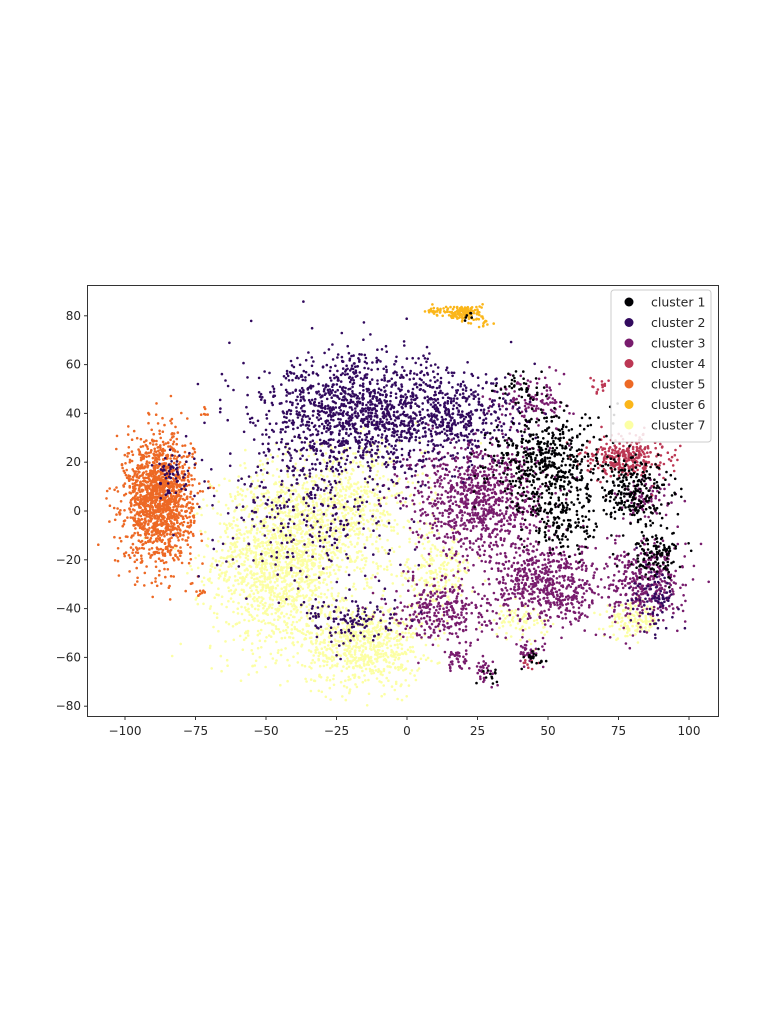 The image size is (768, 1024). Describe the element at coordinates (68, 560) in the screenshot. I see `y-tick-label: −20` at that location.